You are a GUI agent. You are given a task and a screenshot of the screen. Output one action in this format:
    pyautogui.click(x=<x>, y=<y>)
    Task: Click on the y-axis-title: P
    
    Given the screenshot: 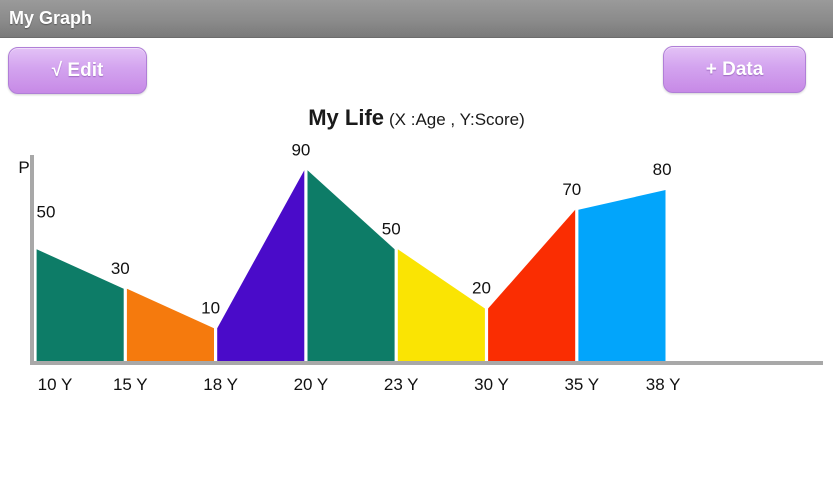 What is the action you would take?
    pyautogui.click(x=23, y=167)
    